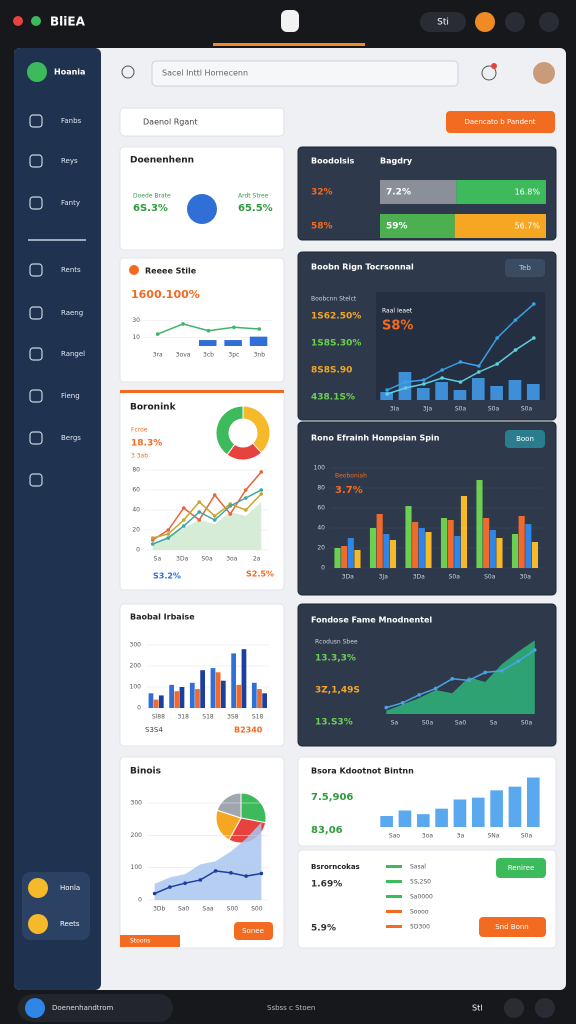  Describe the element at coordinates (397, 326) in the screenshot. I see `metric: S8%` at that location.